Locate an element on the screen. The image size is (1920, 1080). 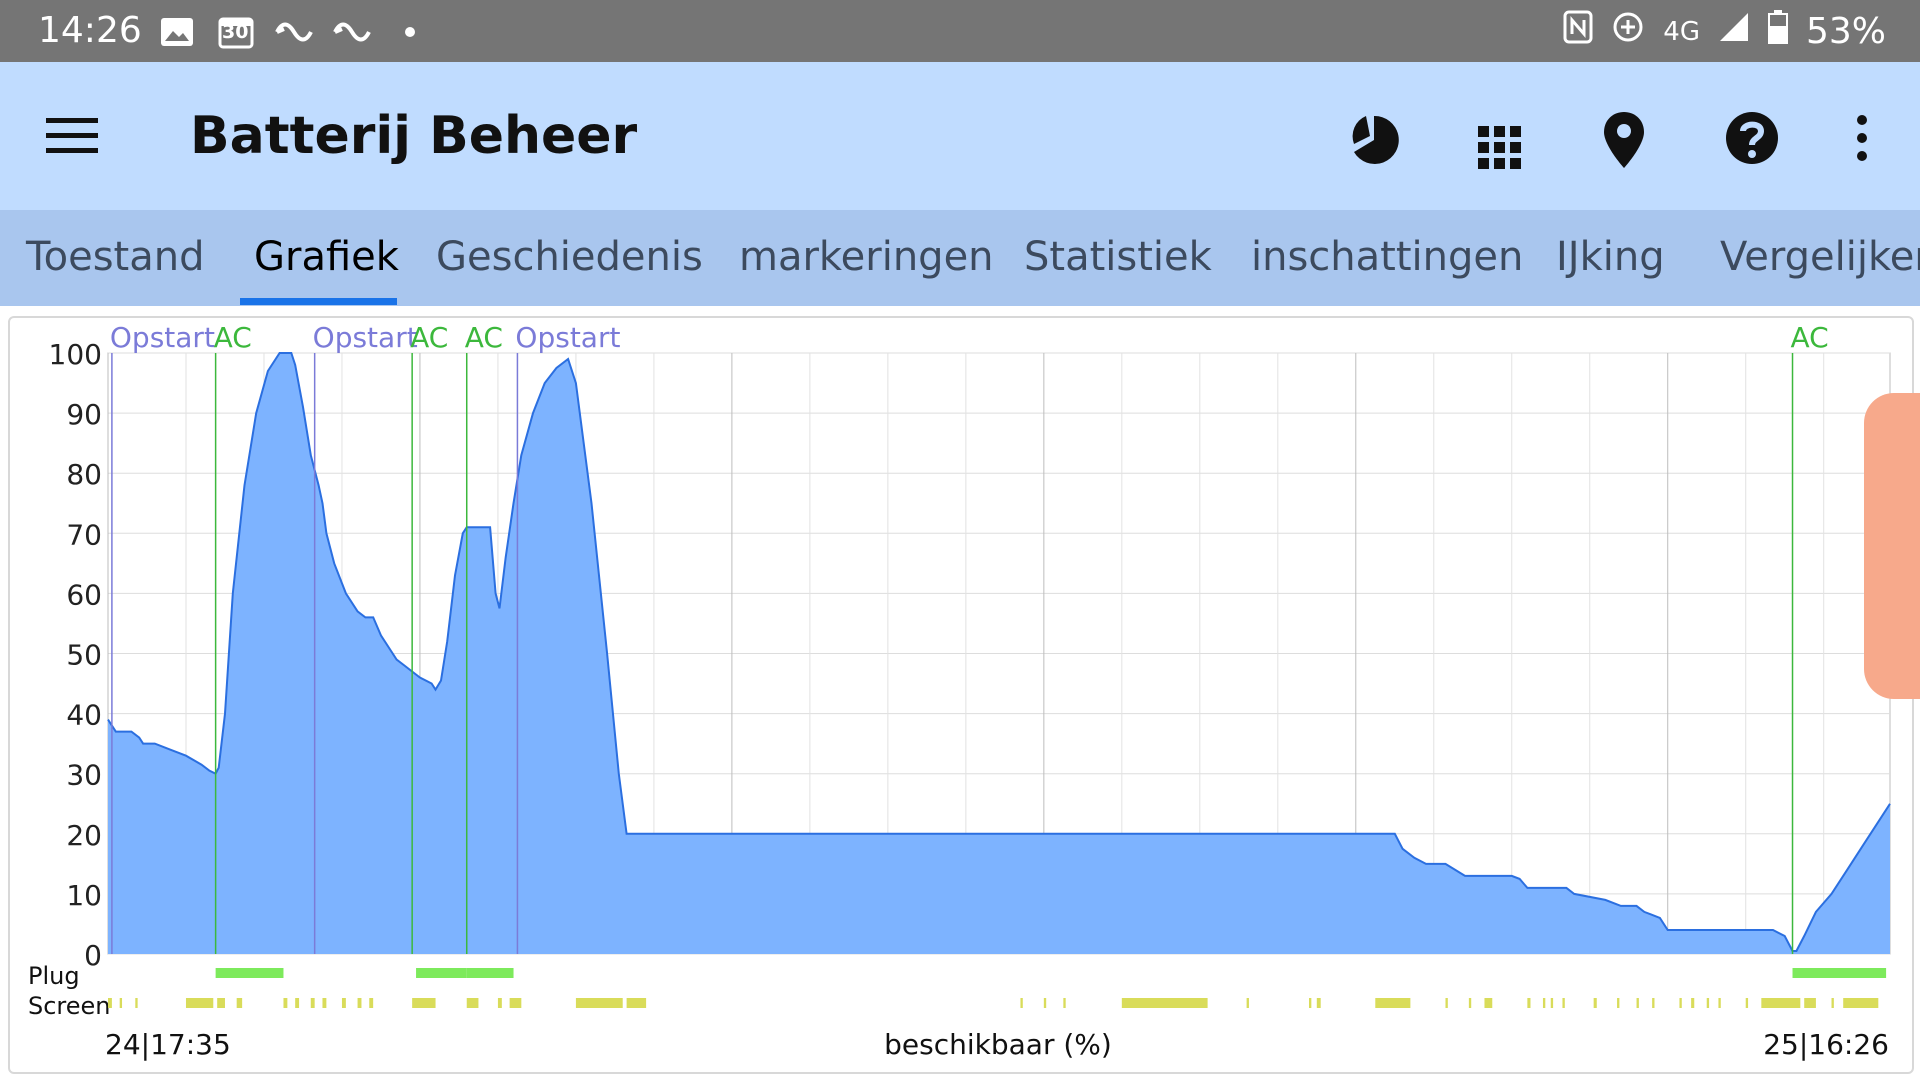
tab-toestand: Toestand is located at coordinates (115, 257).